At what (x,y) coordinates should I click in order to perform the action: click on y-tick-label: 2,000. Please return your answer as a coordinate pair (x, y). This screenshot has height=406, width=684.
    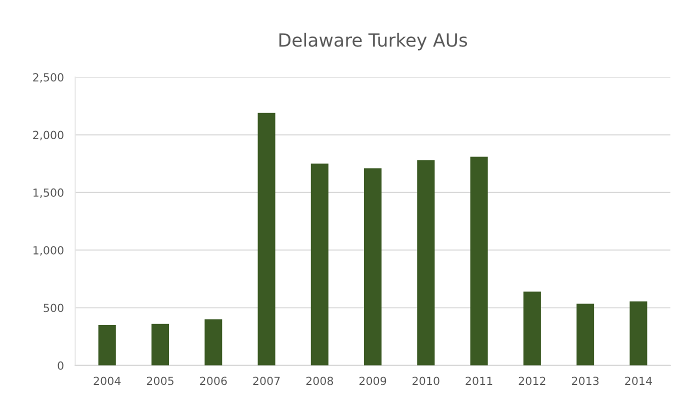
    Looking at the image, I should click on (48, 135).